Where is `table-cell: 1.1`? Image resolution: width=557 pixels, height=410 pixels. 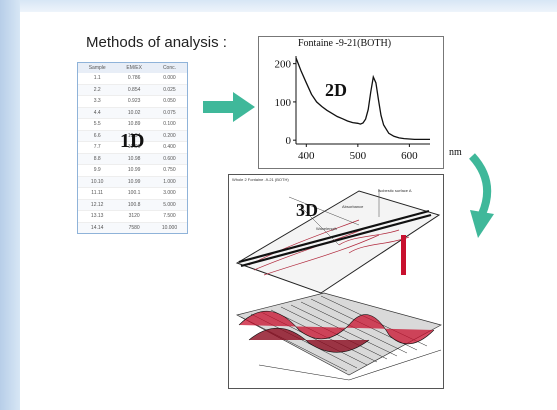 table-cell: 1.1 is located at coordinates (97, 79).